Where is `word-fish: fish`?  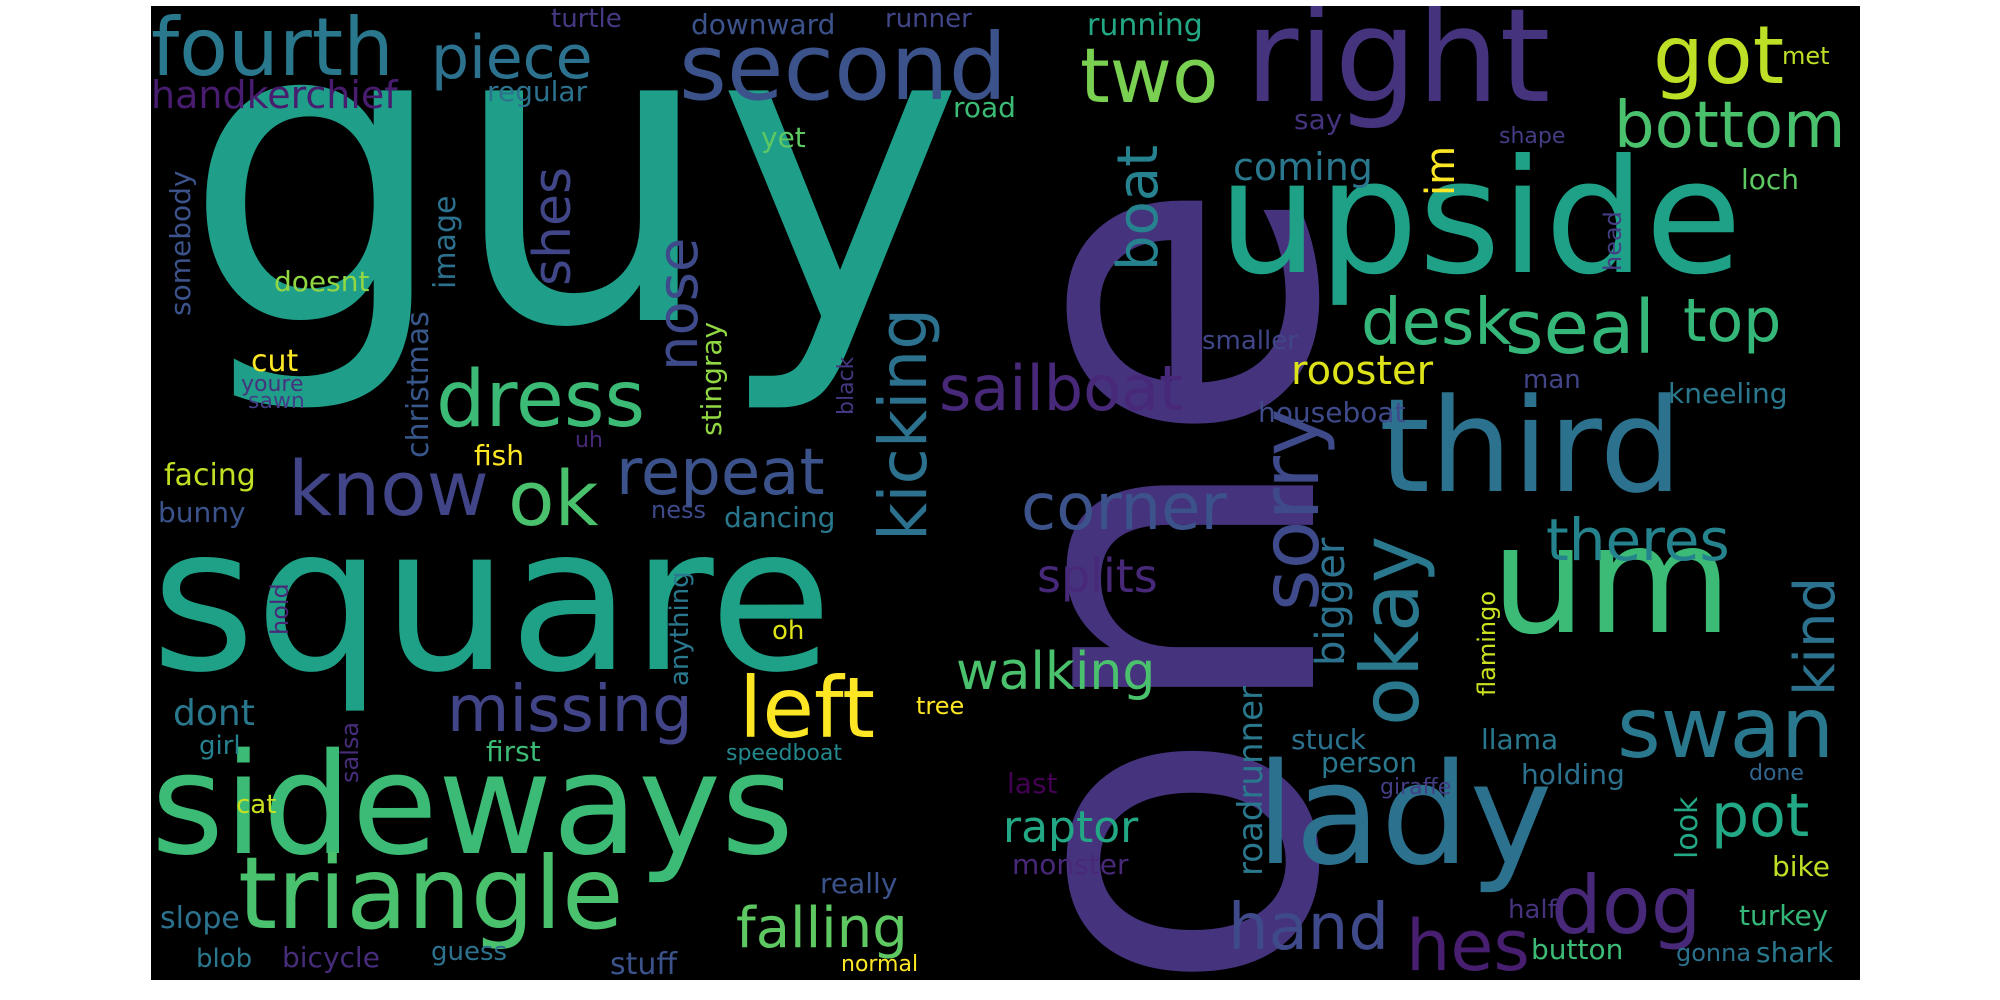
word-fish: fish is located at coordinates (499, 455).